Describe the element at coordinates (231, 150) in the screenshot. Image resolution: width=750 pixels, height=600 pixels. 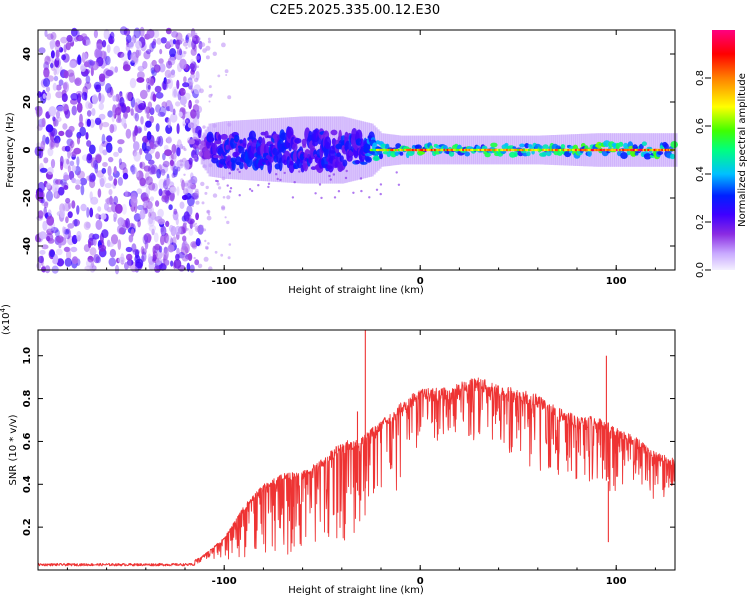
I see `spectrogram-band-halo` at that location.